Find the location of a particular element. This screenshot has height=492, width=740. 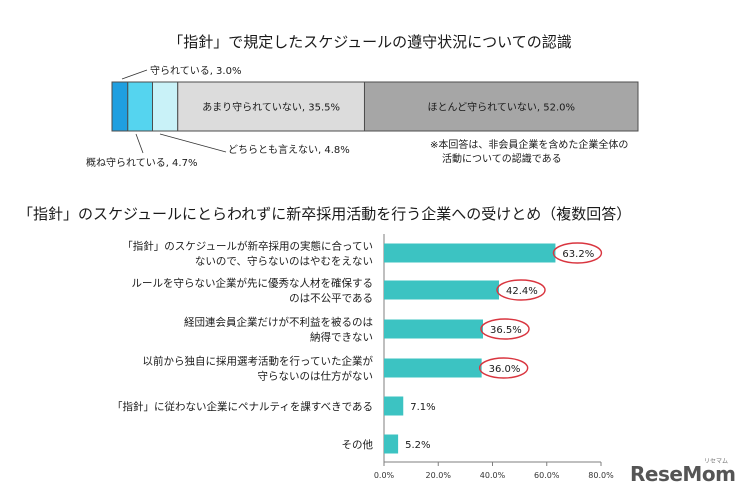

stacked-label-4: あまり守られていない, 35.5% is located at coordinates (271, 107).